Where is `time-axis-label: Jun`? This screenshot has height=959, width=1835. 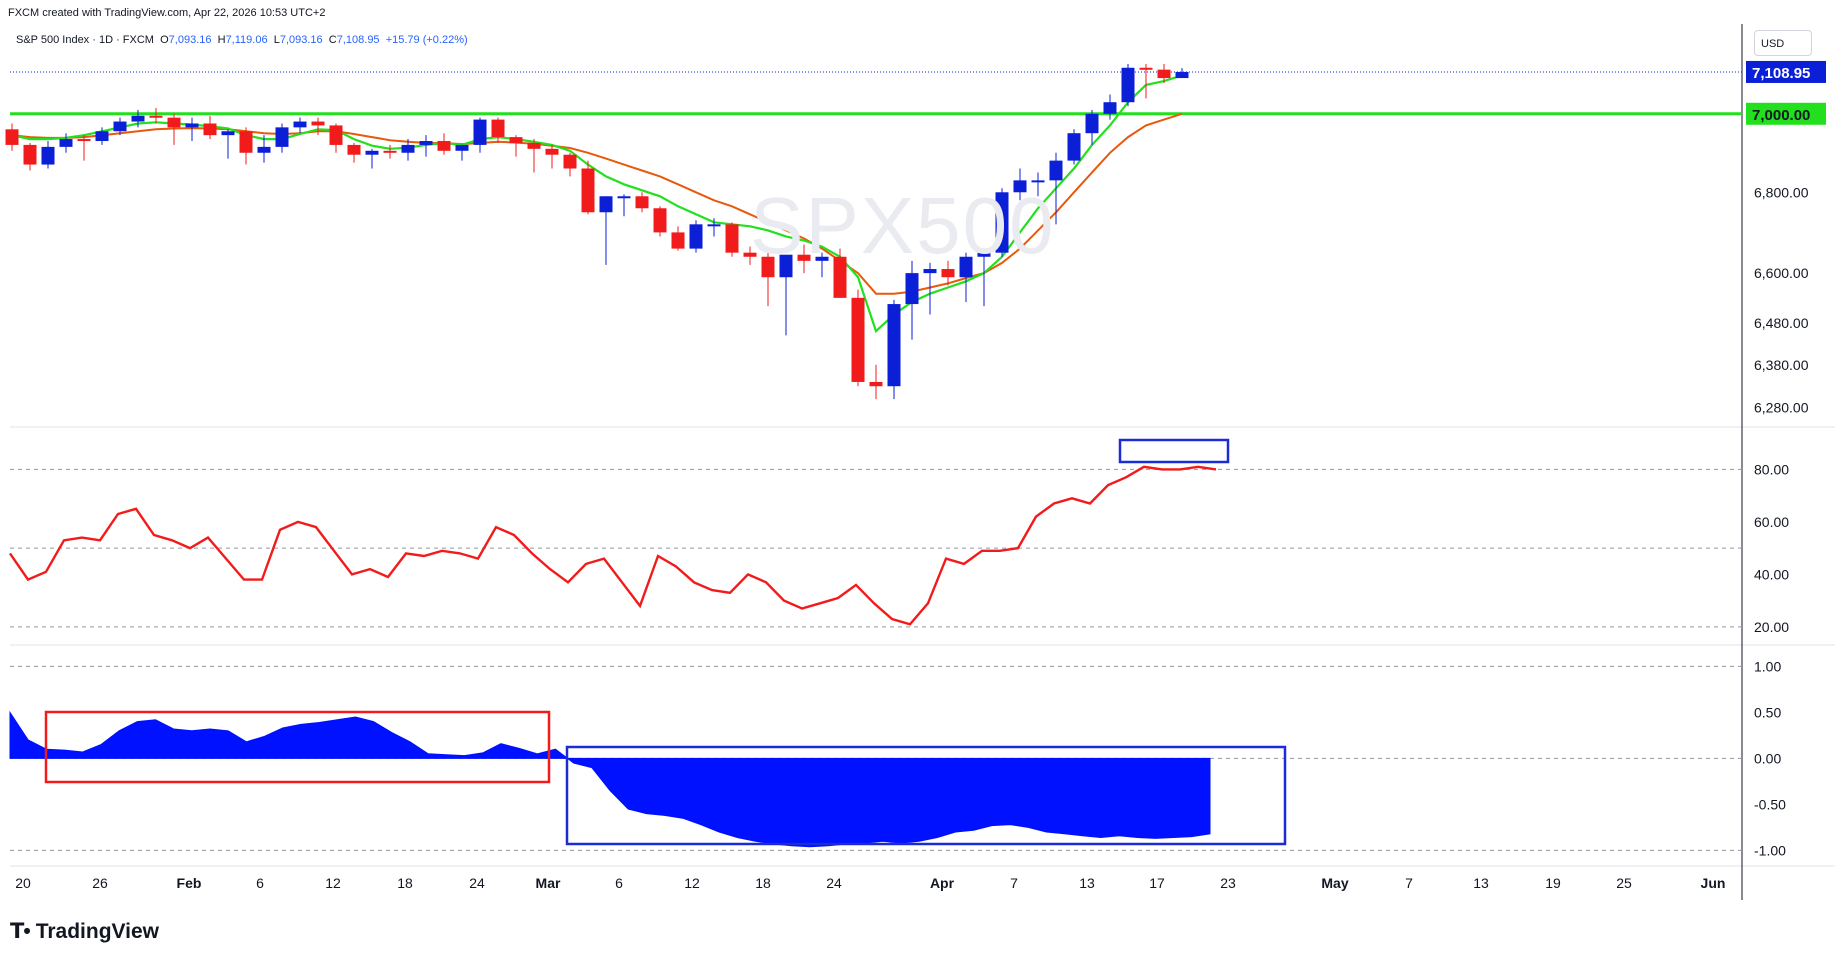
time-axis-label: Jun is located at coordinates (1713, 883).